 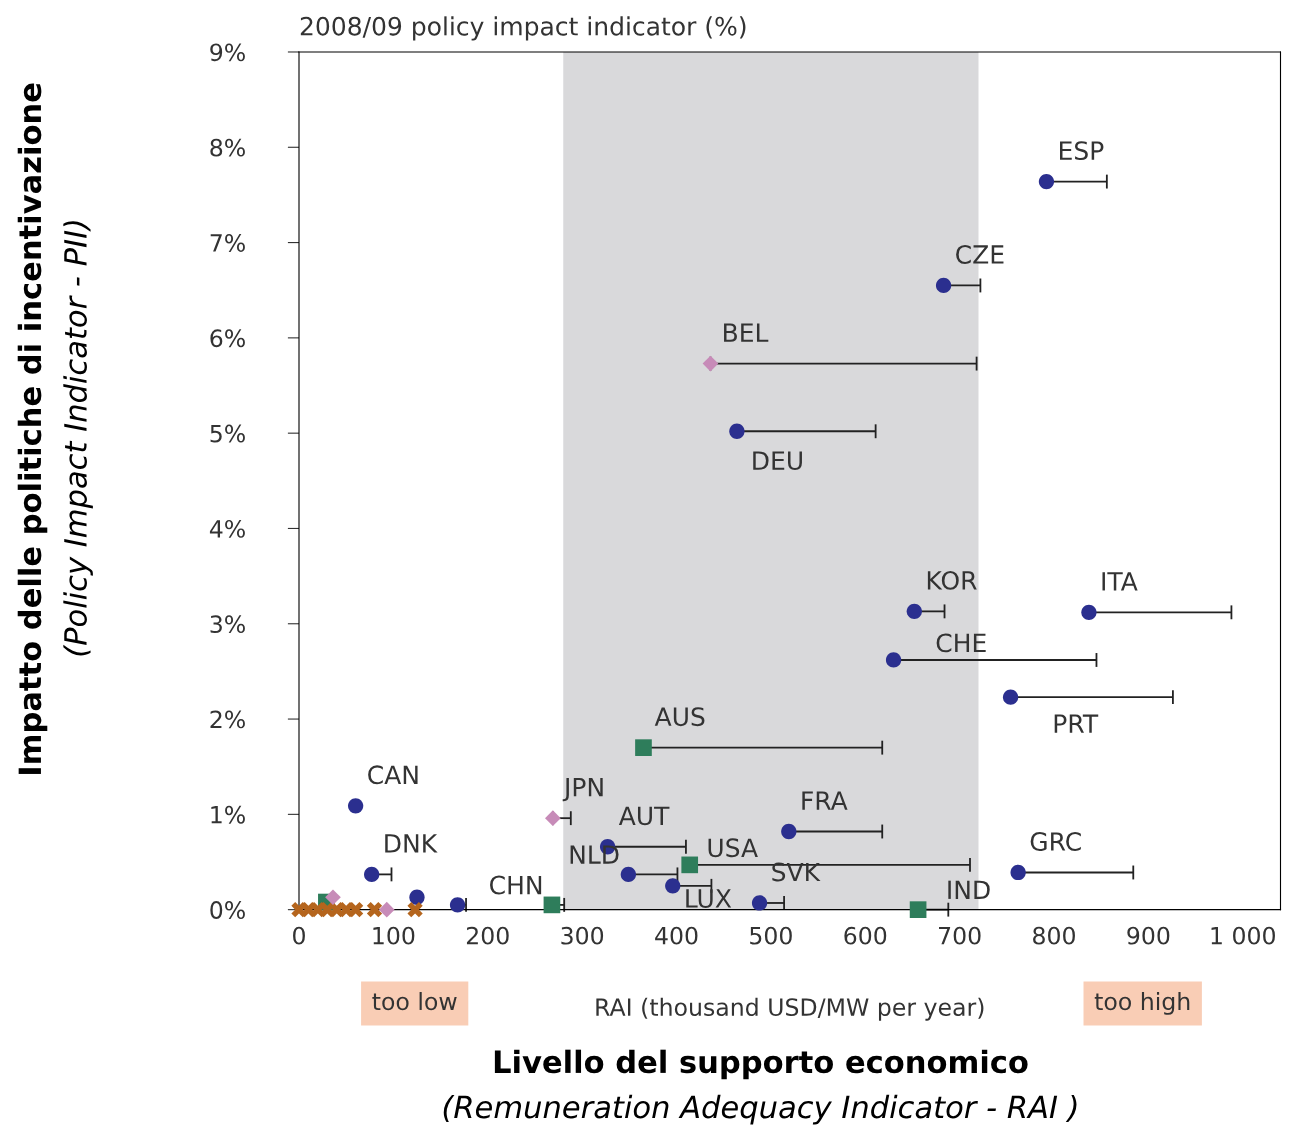 What do you see at coordinates (78, 438) in the screenshot?
I see `y-axis-title: (Policy Impact Indicator - PII)` at bounding box center [78, 438].